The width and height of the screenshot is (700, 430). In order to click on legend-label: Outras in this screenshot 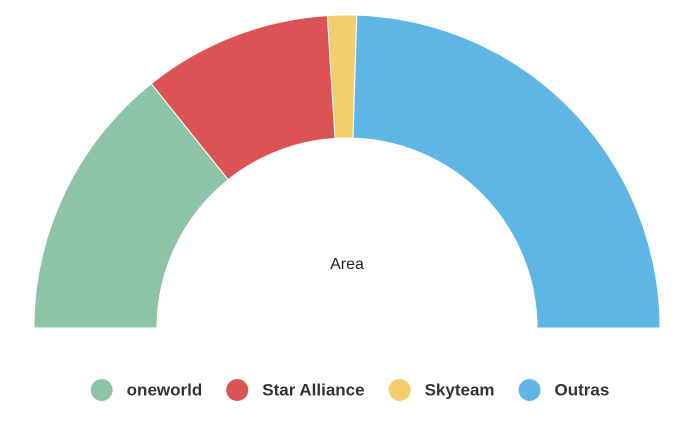, I will do `click(582, 389)`.